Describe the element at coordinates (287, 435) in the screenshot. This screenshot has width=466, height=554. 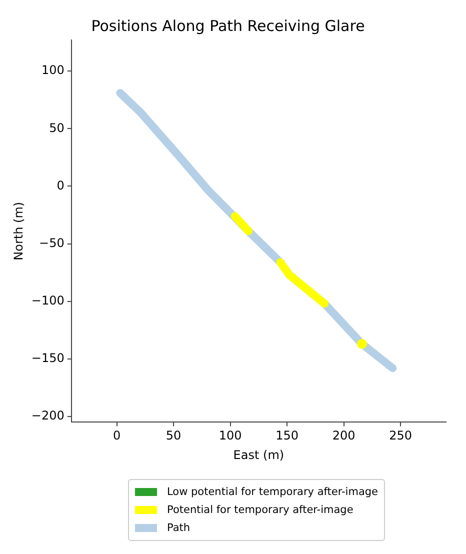
I see `x-tick-label: 150` at that location.